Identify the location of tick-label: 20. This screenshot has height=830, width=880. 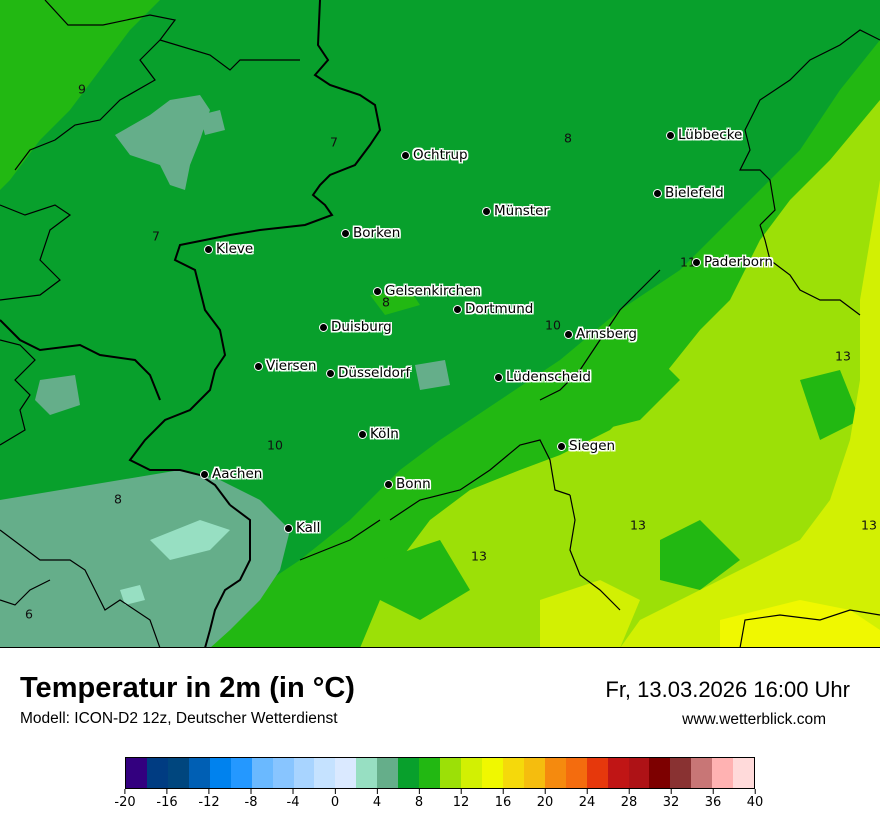
(545, 802).